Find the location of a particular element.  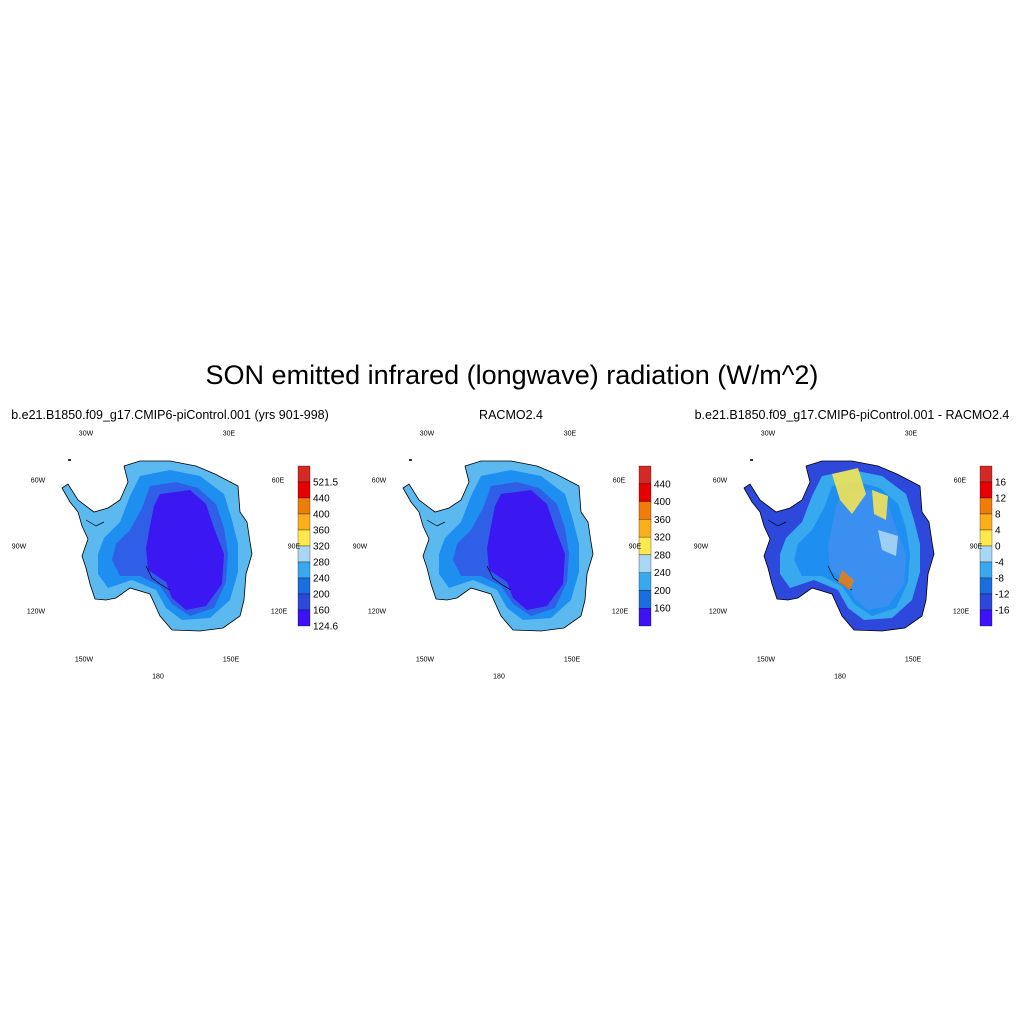

panel-title: RACMO2.4 is located at coordinates (511, 415).